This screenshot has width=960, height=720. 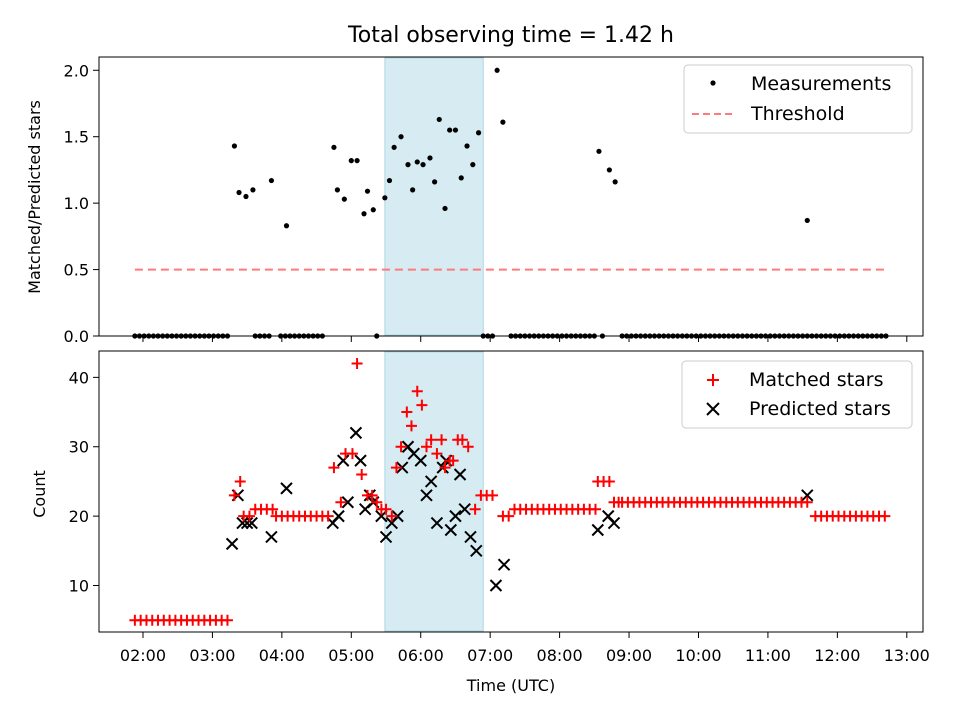 I want to click on x-tick-label: 09:00, so click(x=629, y=655).